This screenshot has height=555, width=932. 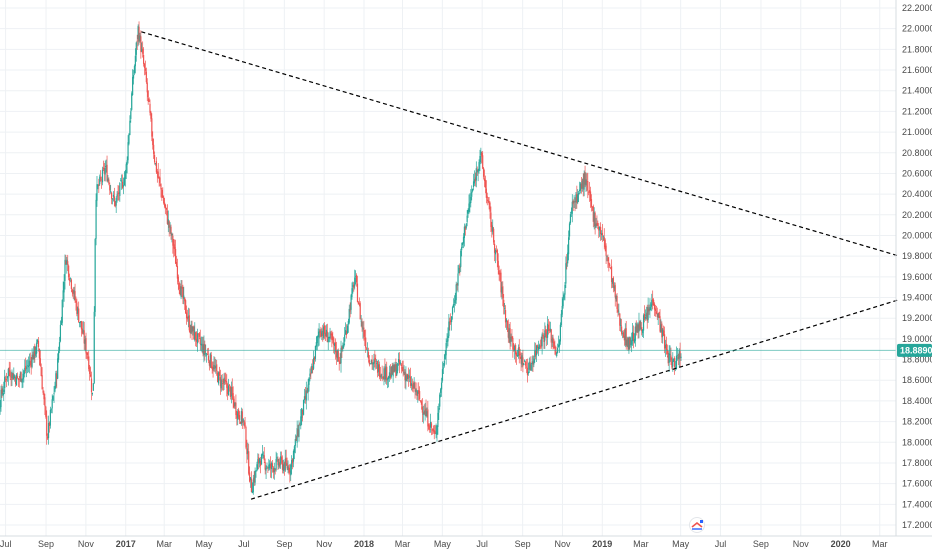 I want to click on y-tick-label: 19.80000, so click(x=917, y=256).